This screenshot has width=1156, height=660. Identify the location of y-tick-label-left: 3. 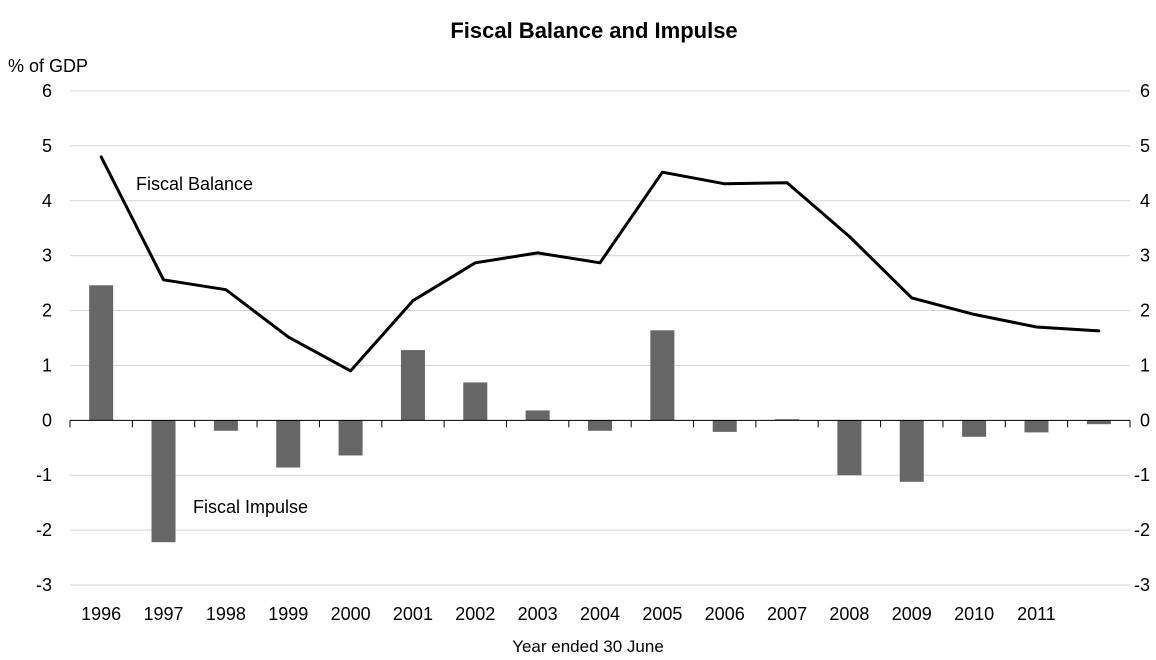
(47, 256).